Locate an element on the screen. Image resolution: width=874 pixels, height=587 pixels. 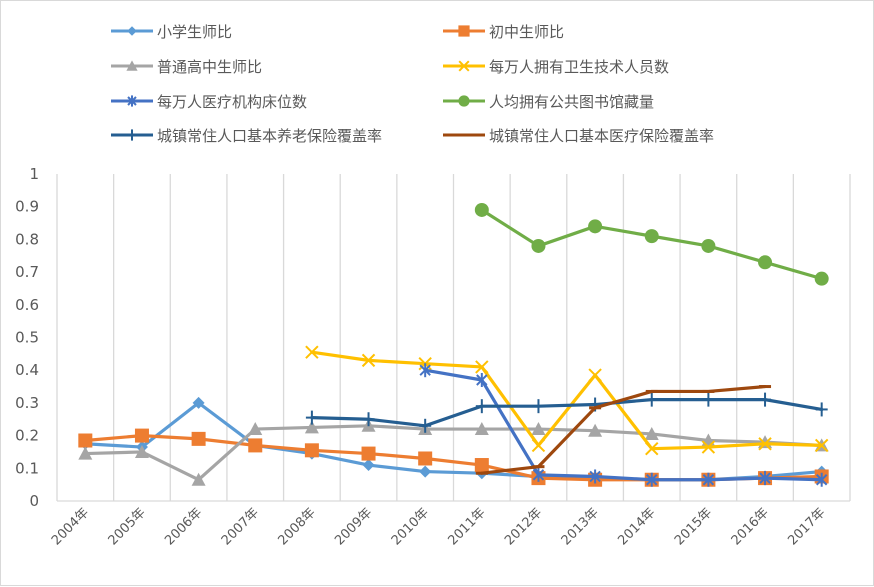
legend-item: 人均拥有公共图书馆藏量 is located at coordinates (548, 102).